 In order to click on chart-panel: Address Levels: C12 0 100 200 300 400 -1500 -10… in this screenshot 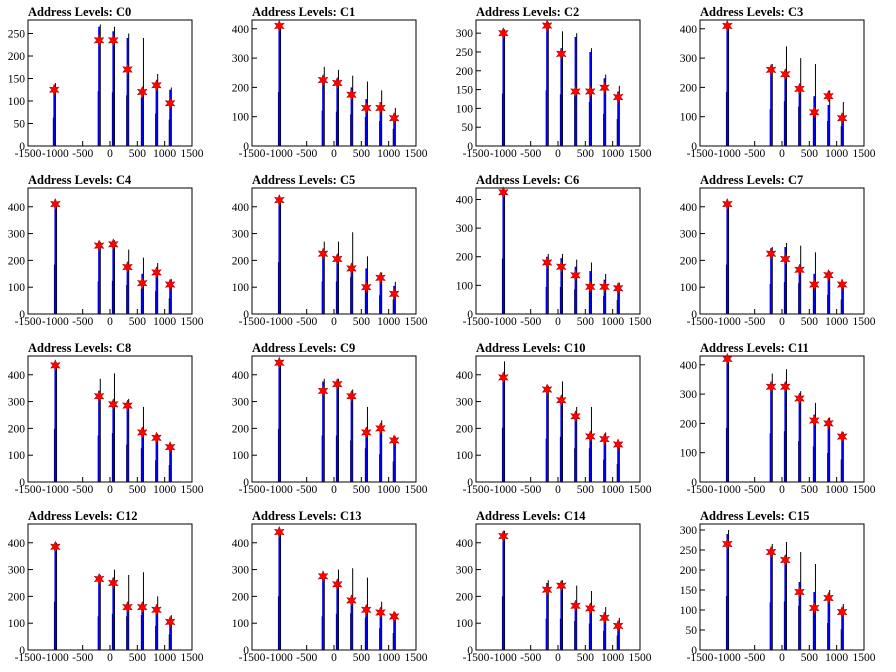, I will do `click(106, 586)`.